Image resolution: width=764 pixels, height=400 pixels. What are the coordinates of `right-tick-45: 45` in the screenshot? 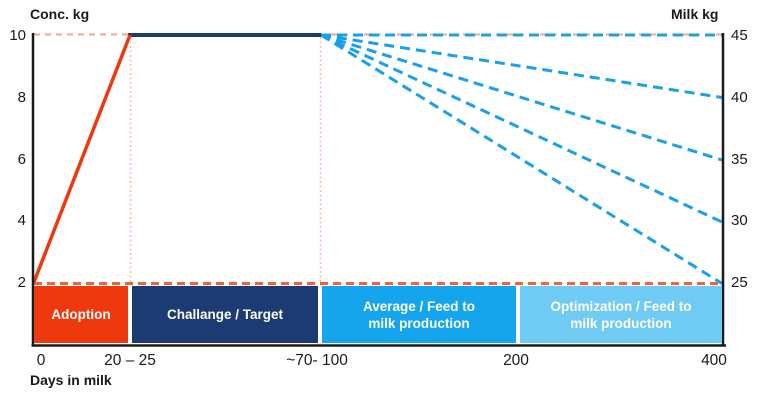 It's located at (739, 35).